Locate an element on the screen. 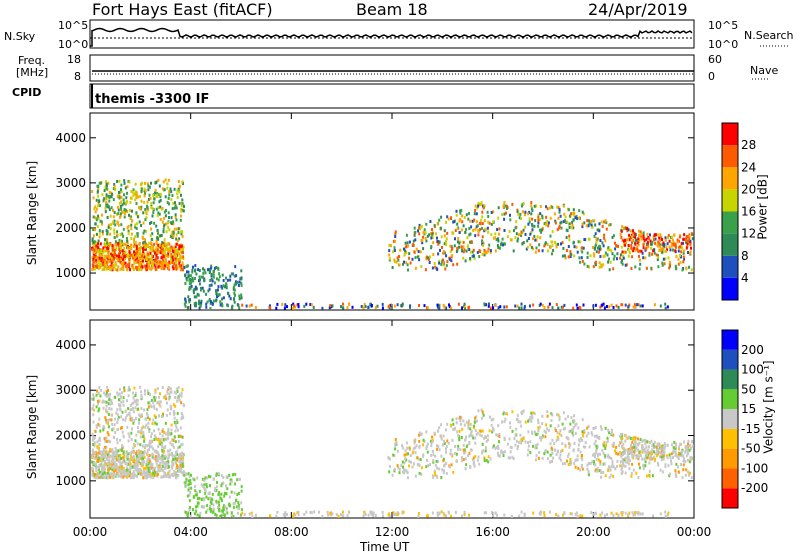  colorbar-segment is located at coordinates (730, 288).